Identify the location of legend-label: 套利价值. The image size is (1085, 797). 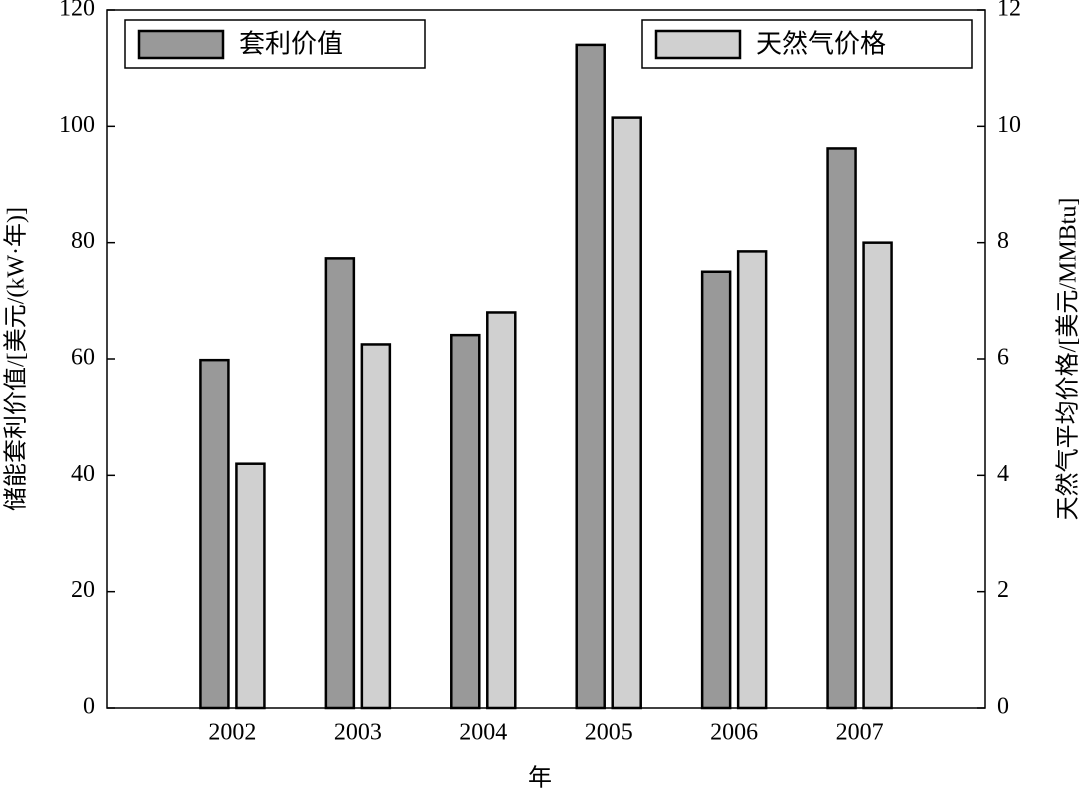
(291, 45).